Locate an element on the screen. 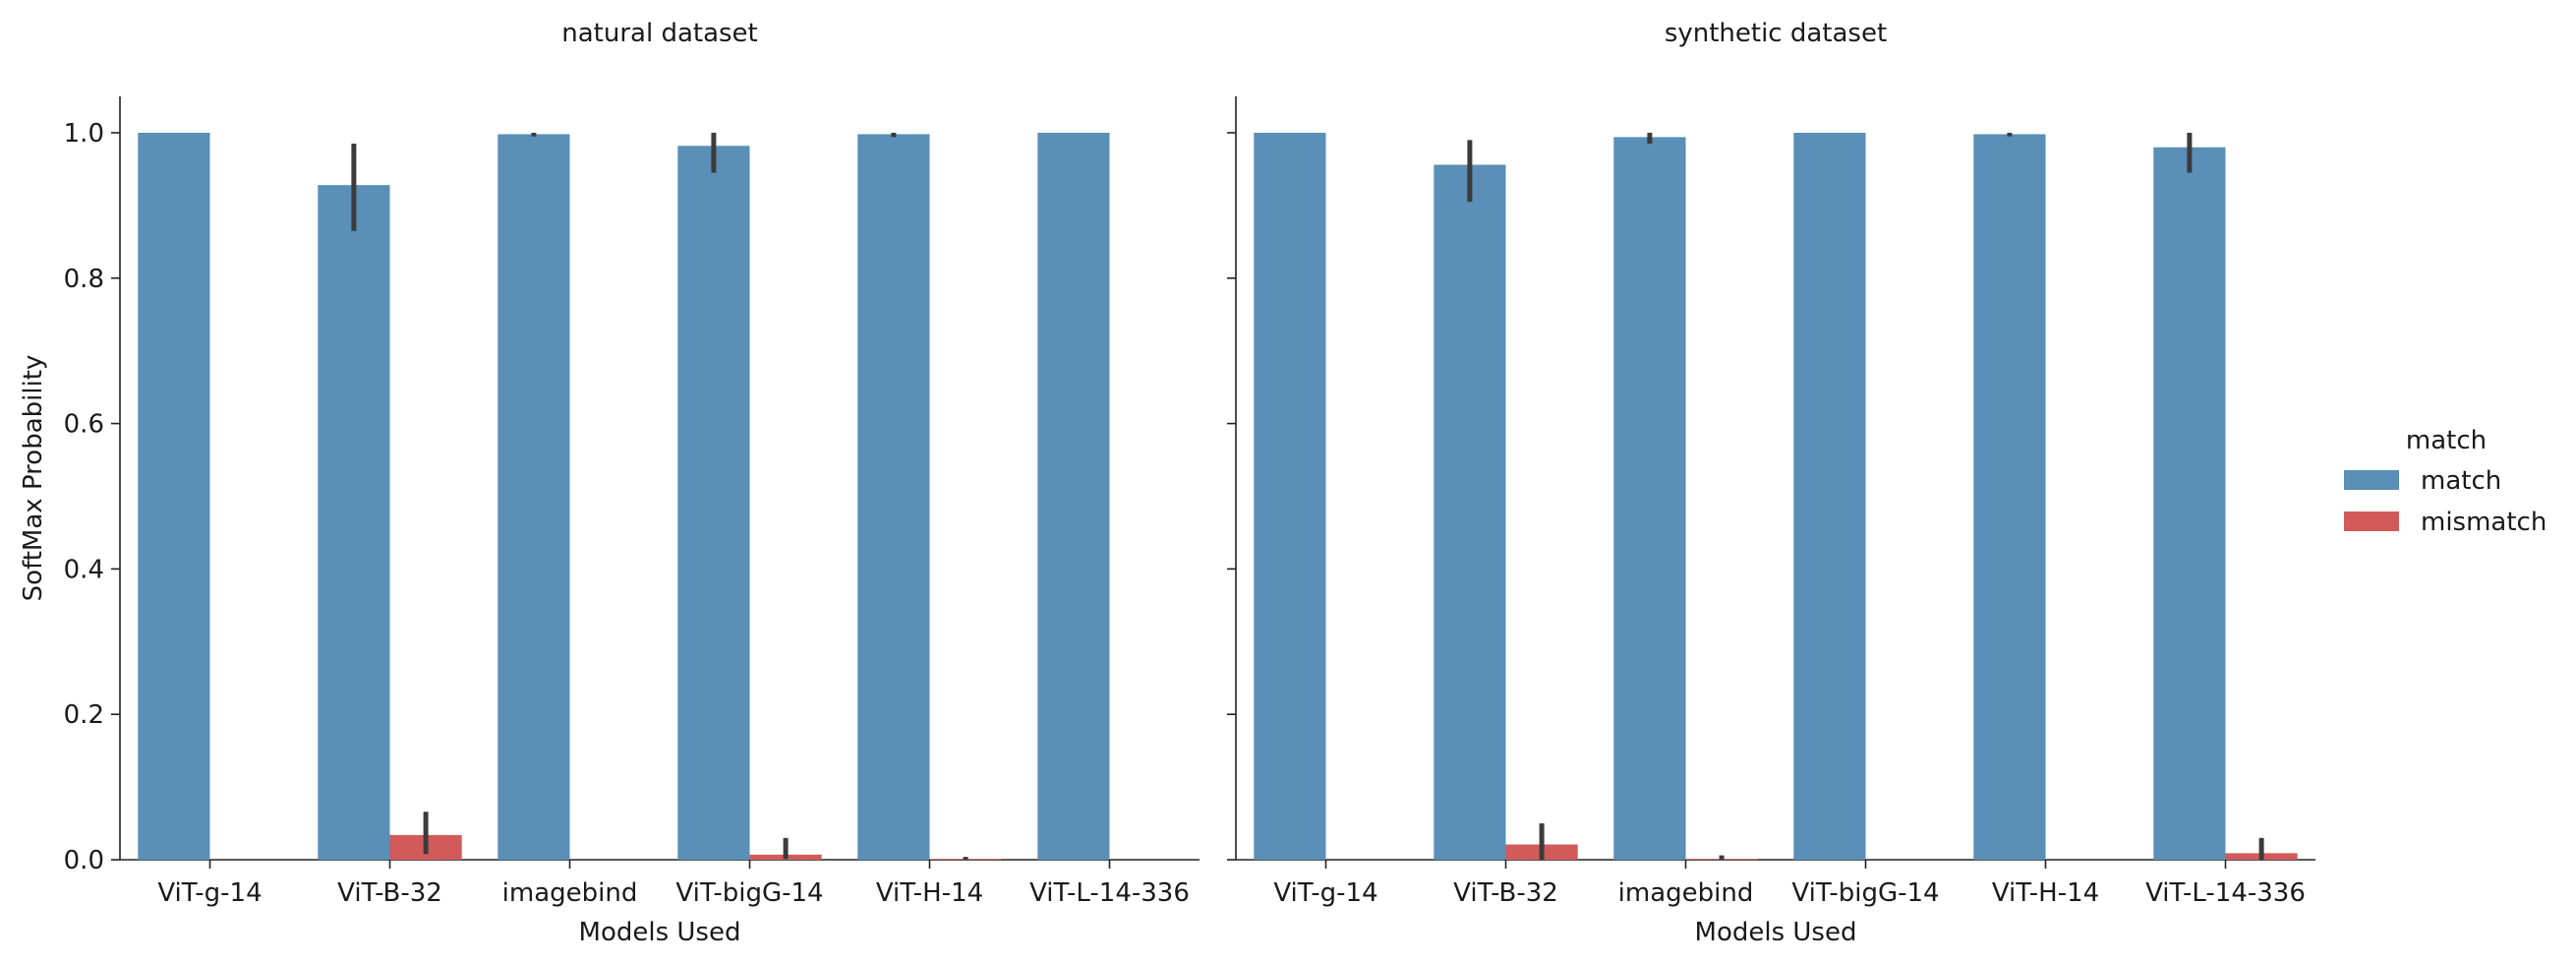 This screenshot has height=964, width=2576. legend-swatch-match is located at coordinates (2371, 480).